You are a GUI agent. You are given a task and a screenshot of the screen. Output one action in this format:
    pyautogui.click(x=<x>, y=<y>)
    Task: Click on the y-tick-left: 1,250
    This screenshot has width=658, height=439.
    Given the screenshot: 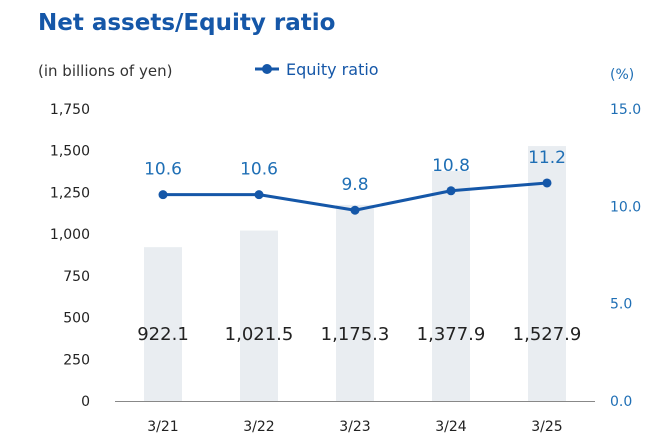 What is the action you would take?
    pyautogui.click(x=70, y=193)
    